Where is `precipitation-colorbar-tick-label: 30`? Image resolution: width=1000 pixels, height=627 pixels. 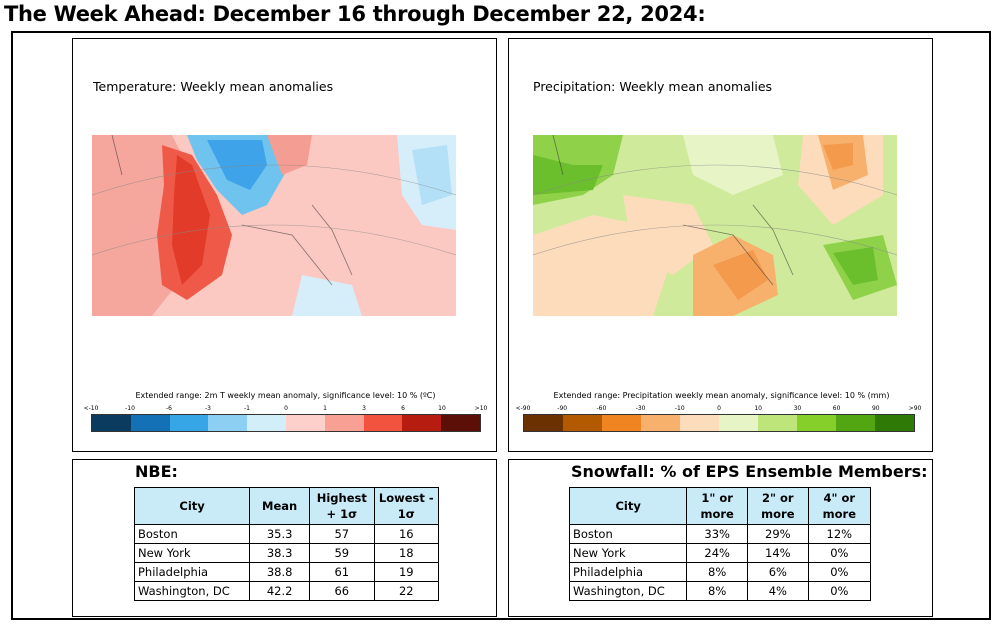 precipitation-colorbar-tick-label: 30 is located at coordinates (797, 408).